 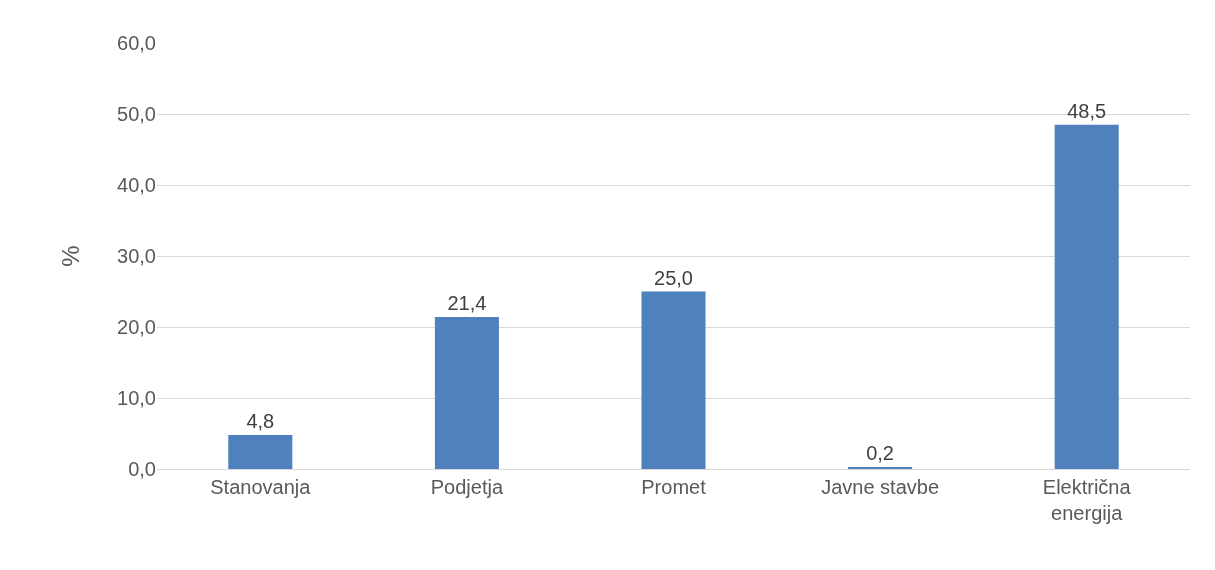 I want to click on y-tick-label: 0,0, so click(x=142, y=469).